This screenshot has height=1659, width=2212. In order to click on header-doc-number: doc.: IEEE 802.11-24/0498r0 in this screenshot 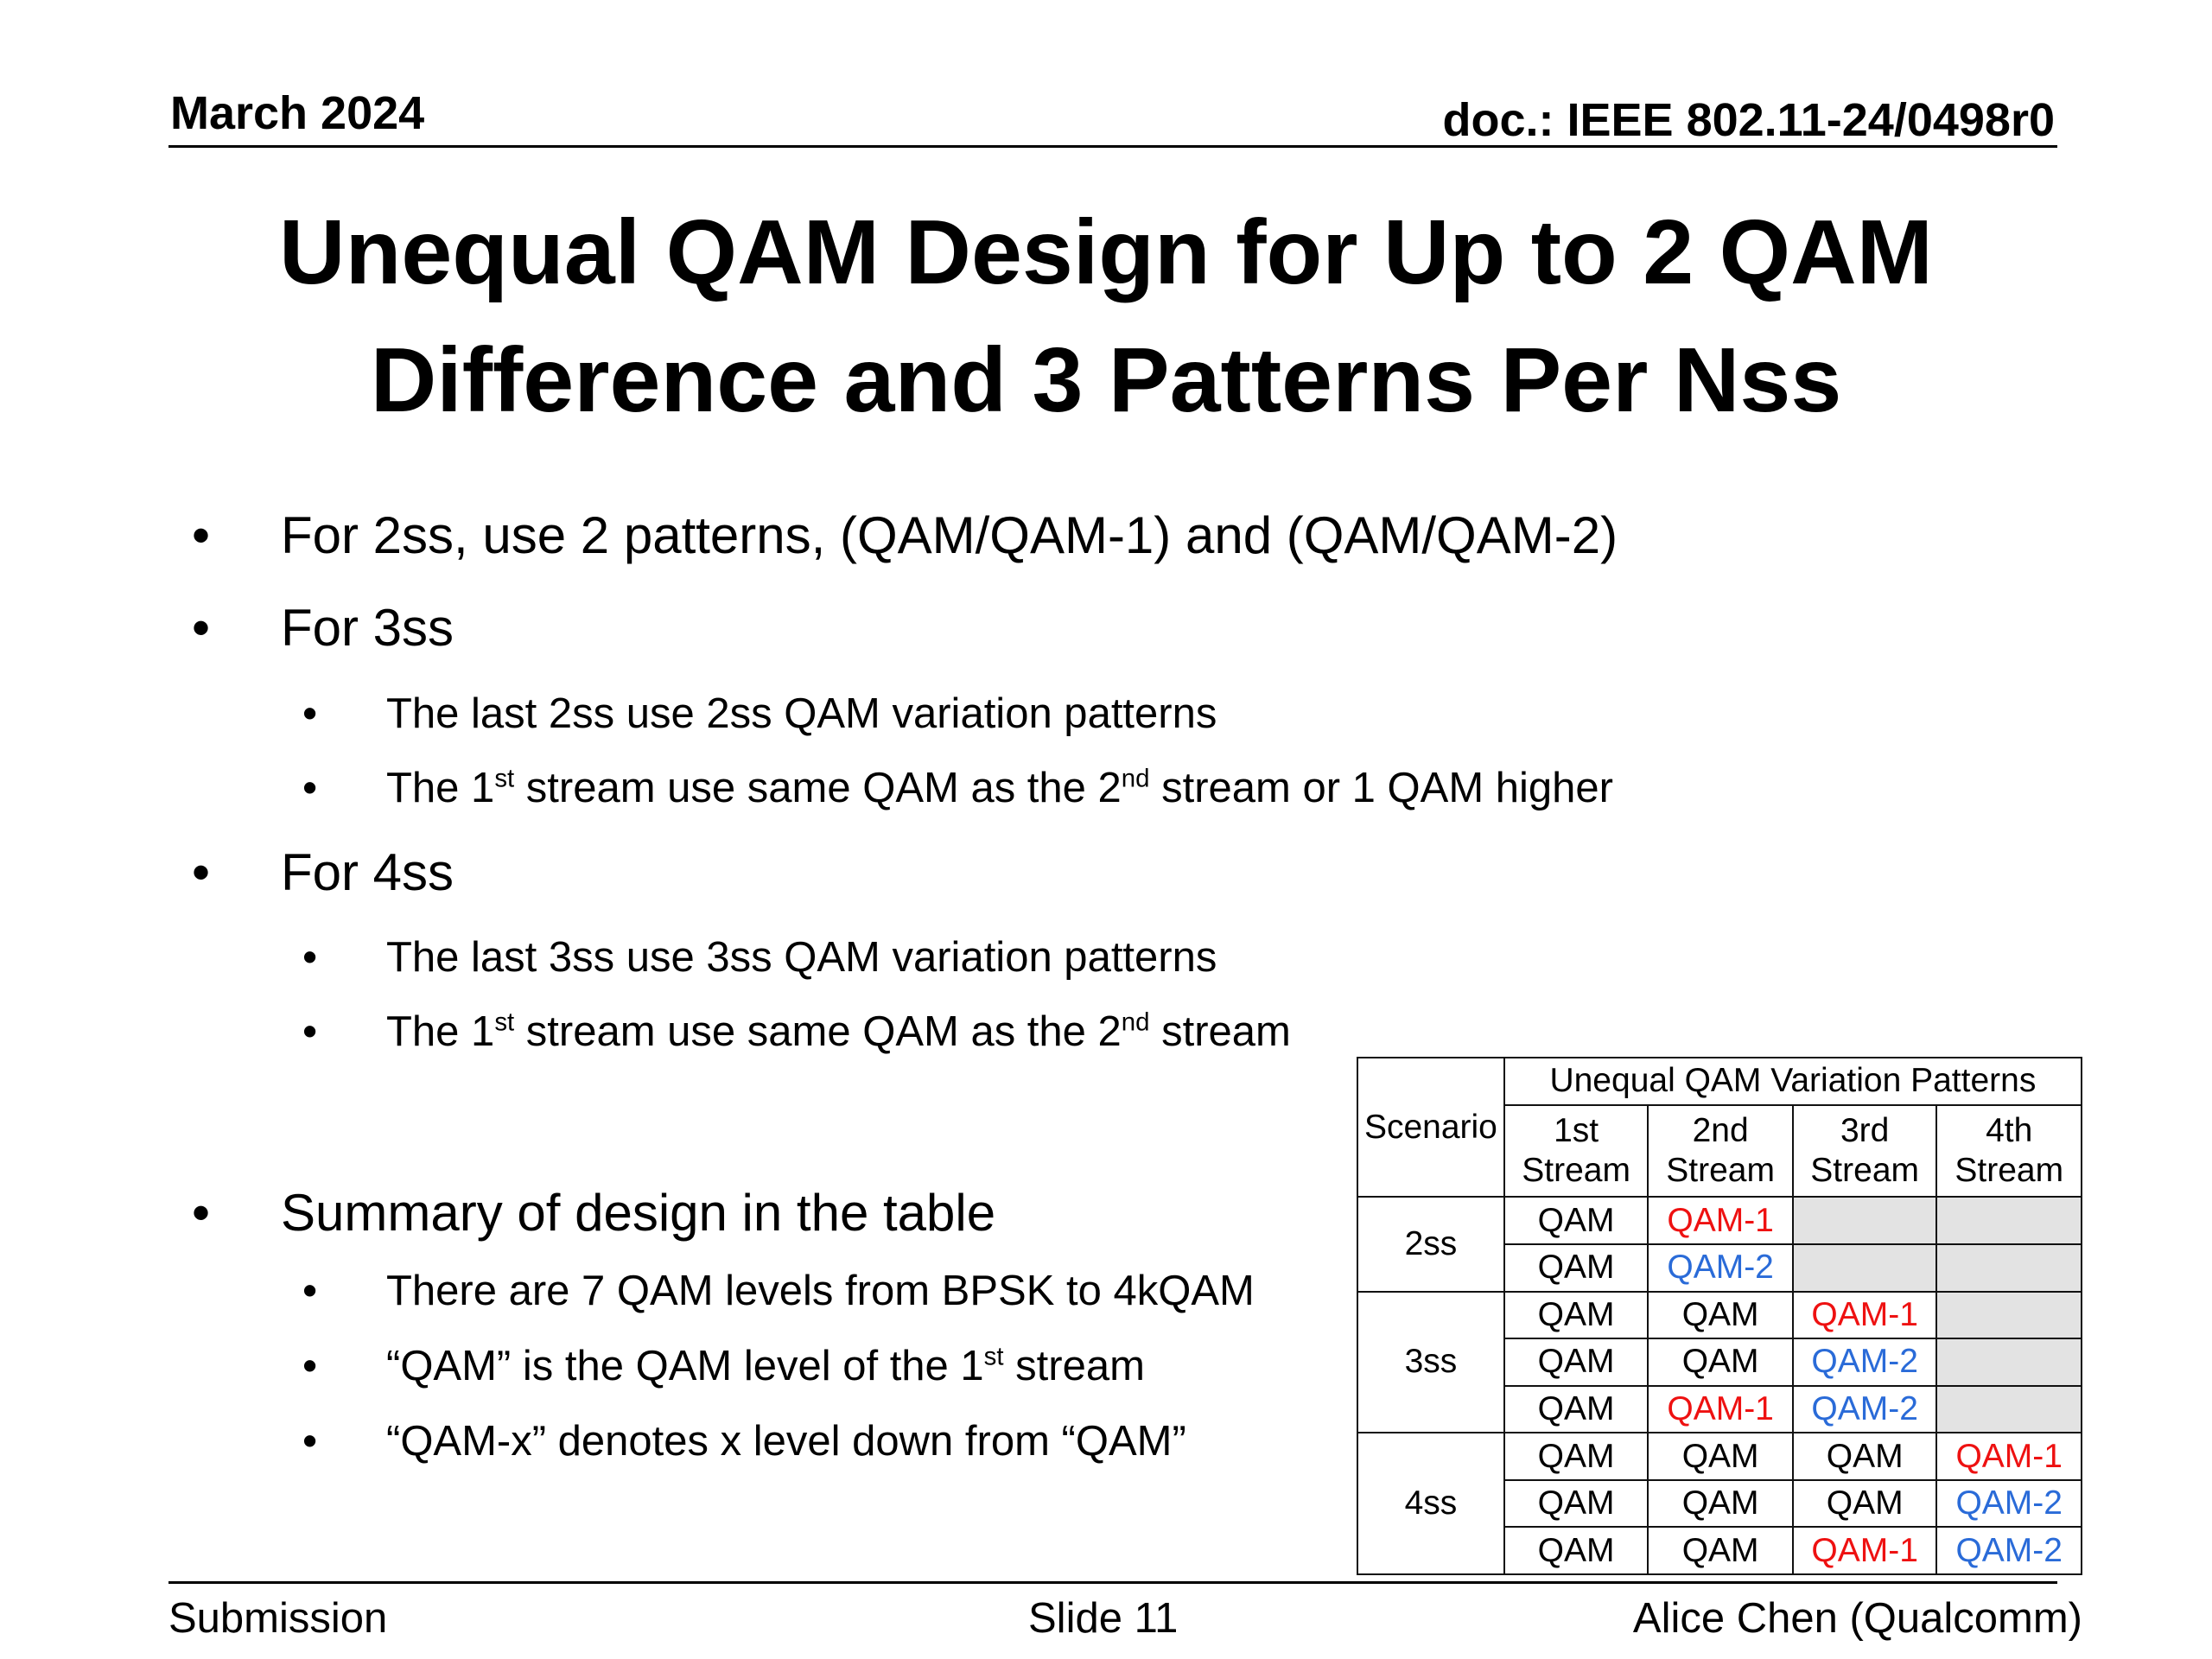, I will do `click(1748, 120)`.